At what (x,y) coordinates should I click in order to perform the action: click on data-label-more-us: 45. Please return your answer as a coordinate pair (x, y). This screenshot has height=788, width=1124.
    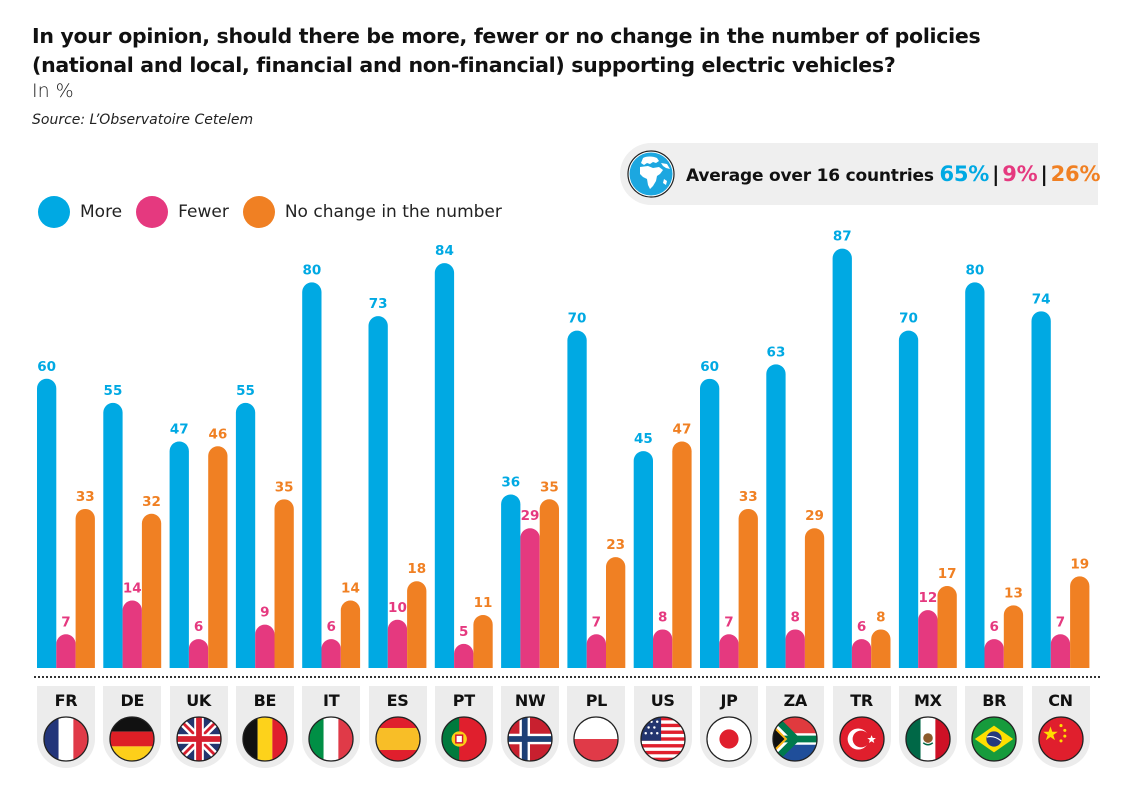
    Looking at the image, I should click on (643, 439).